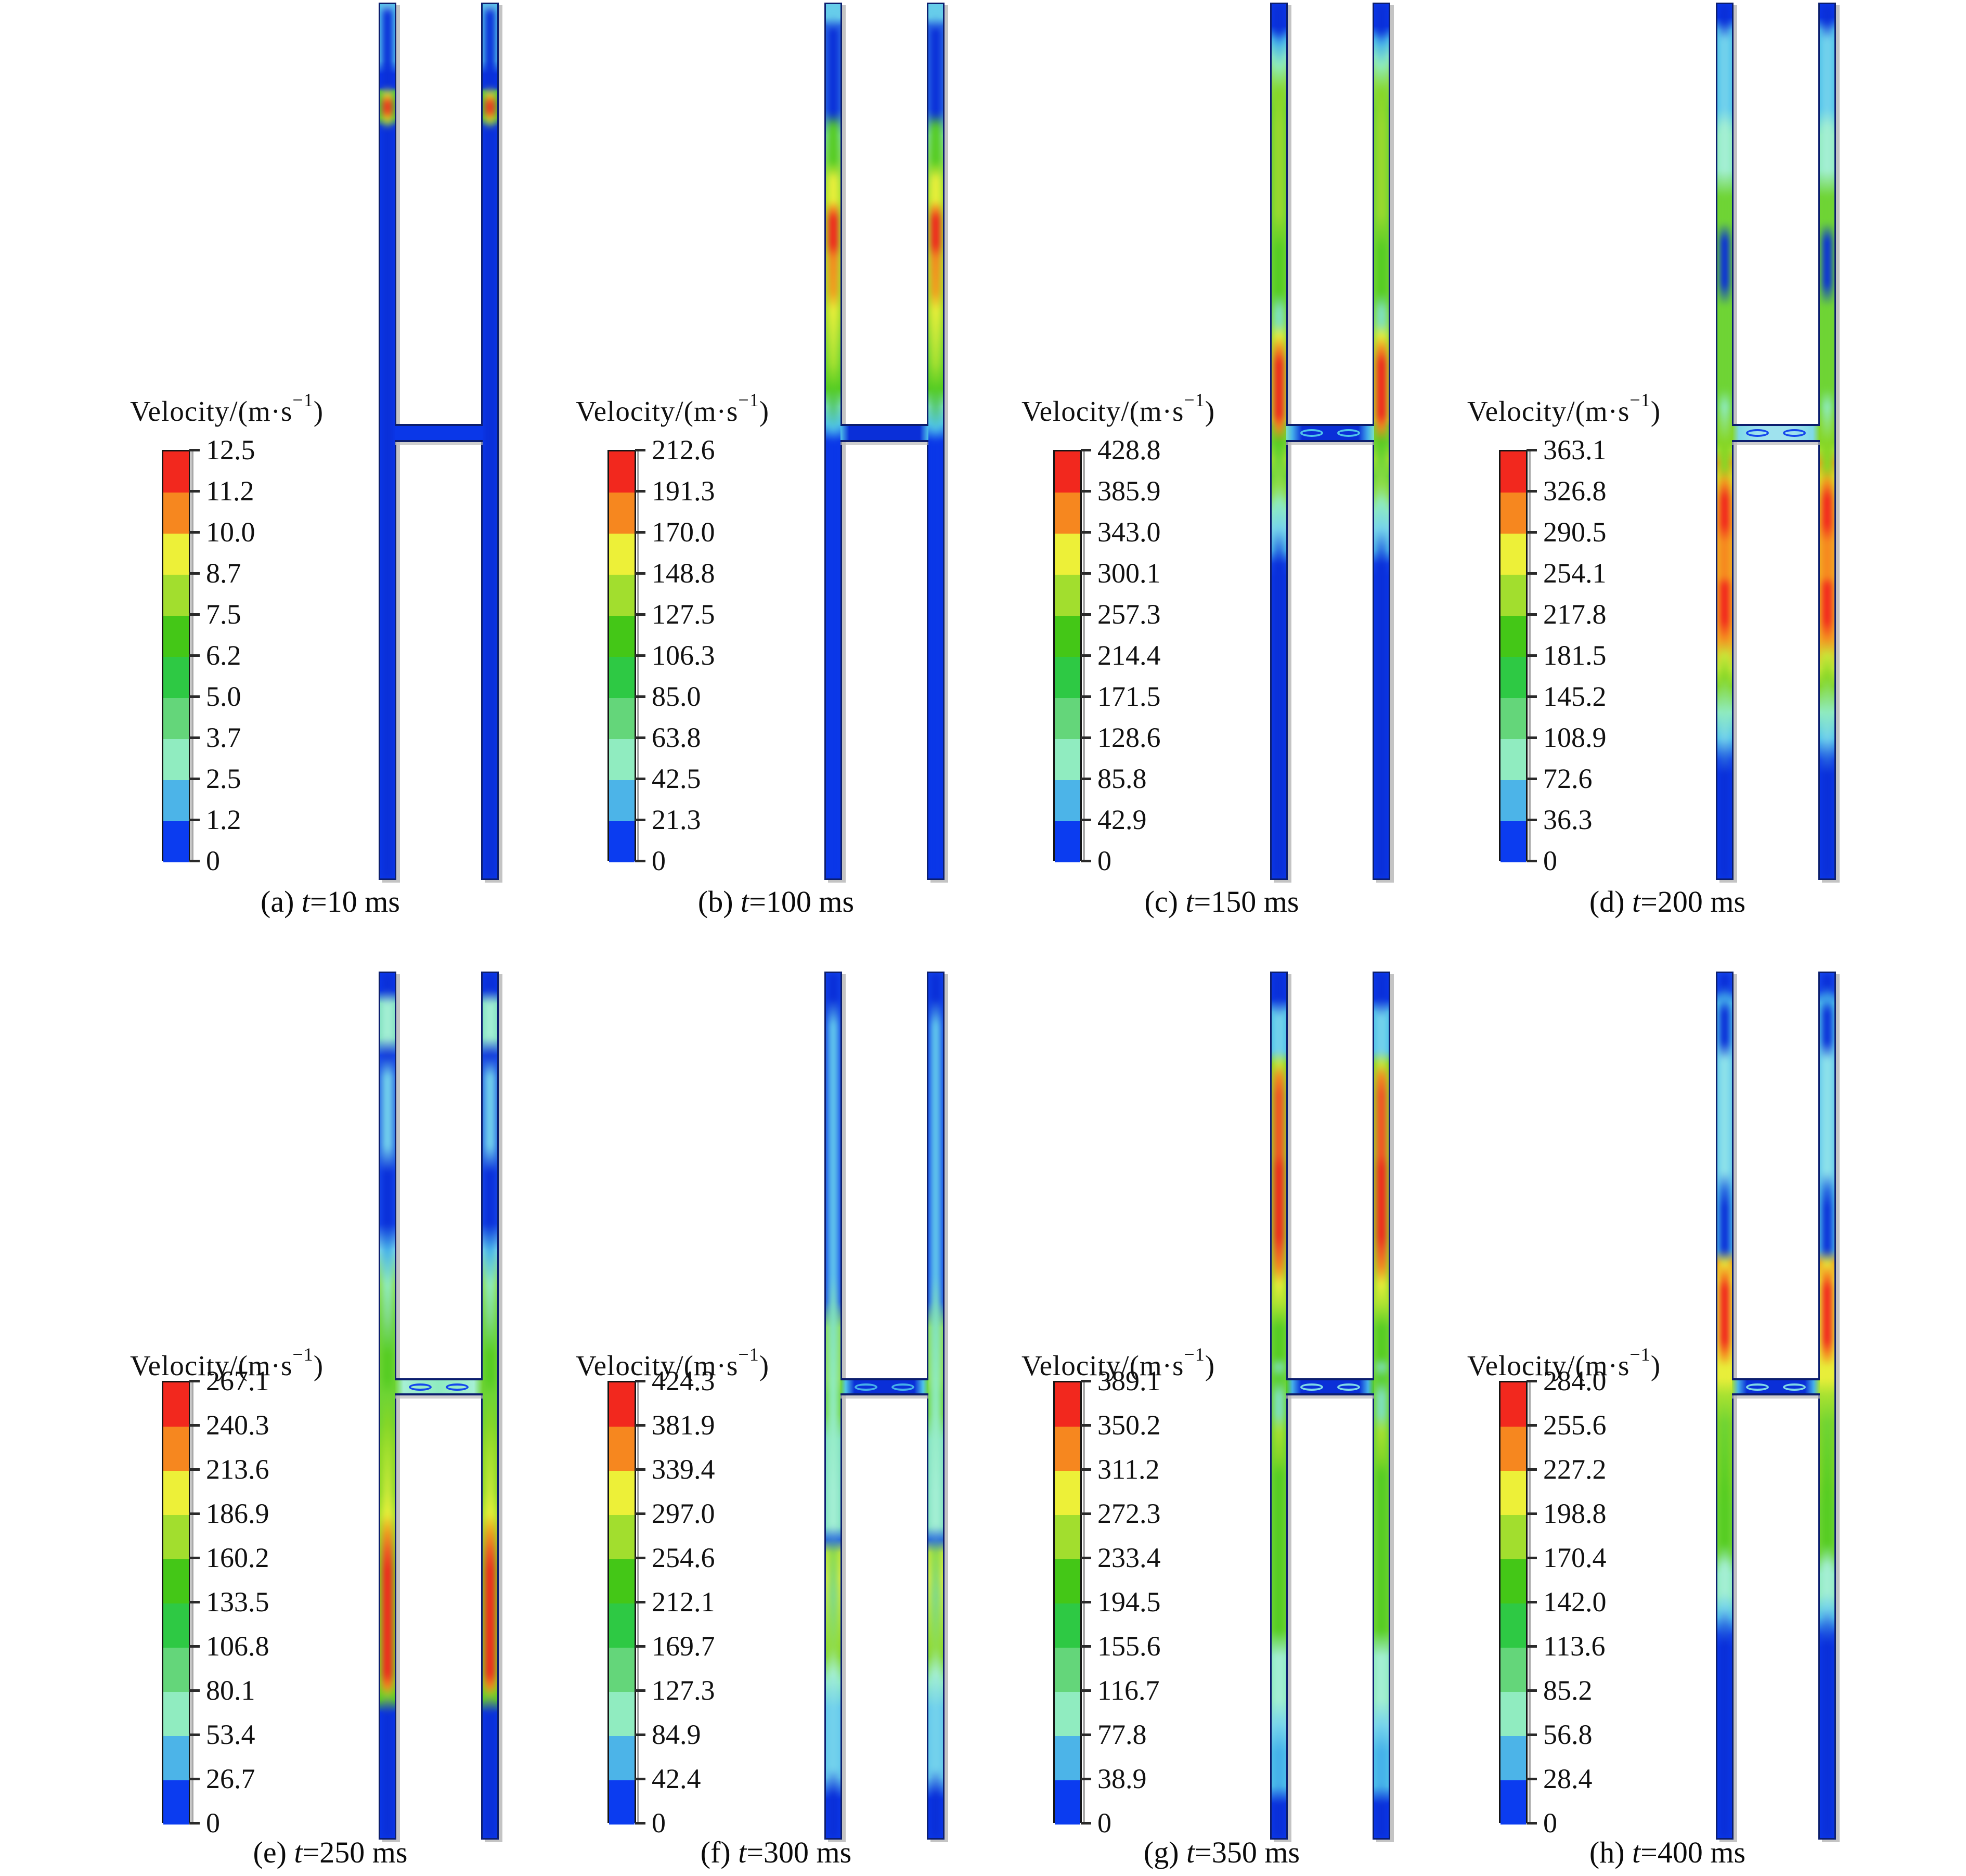  I want to click on caption-prefix: (a), so click(281, 902).